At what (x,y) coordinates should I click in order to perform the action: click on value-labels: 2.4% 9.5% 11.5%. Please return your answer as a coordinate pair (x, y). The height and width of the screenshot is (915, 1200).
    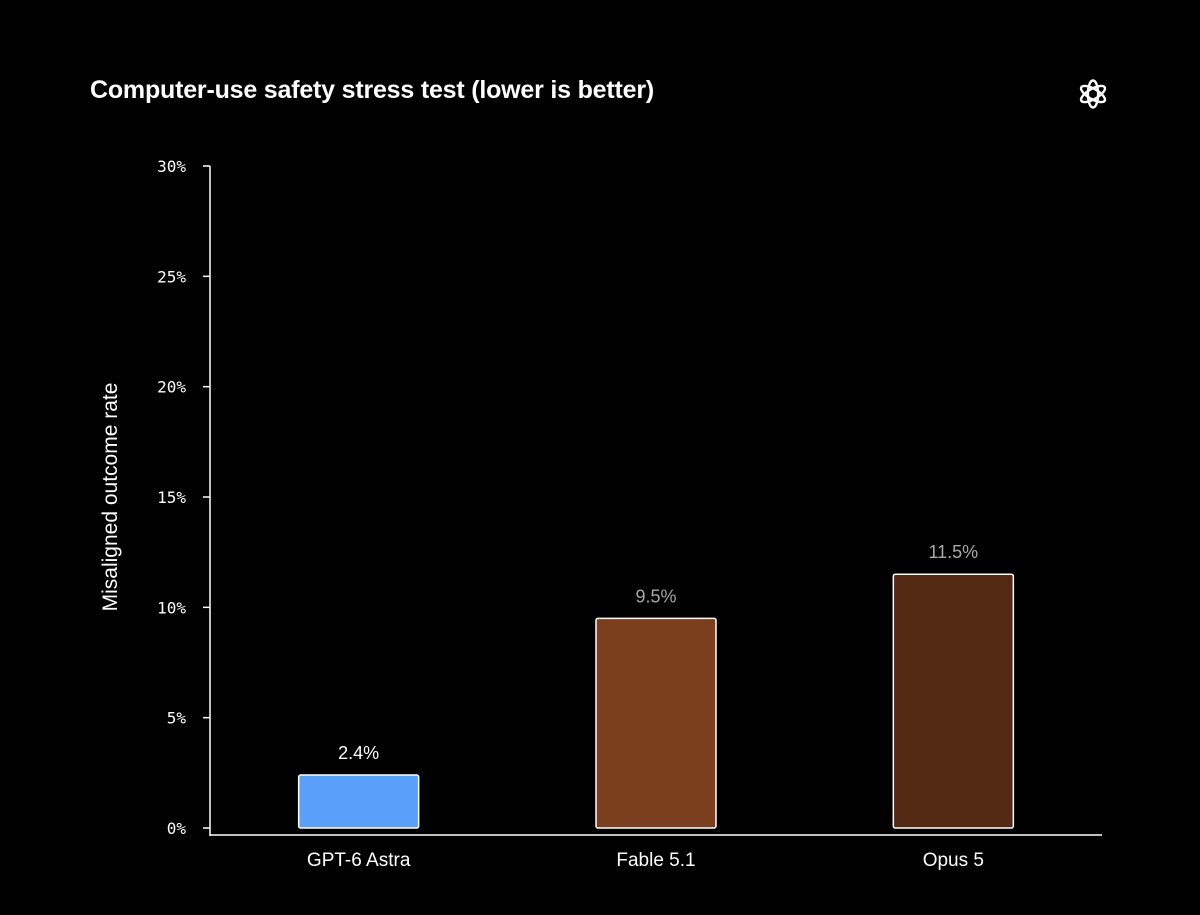
    Looking at the image, I should click on (658, 652).